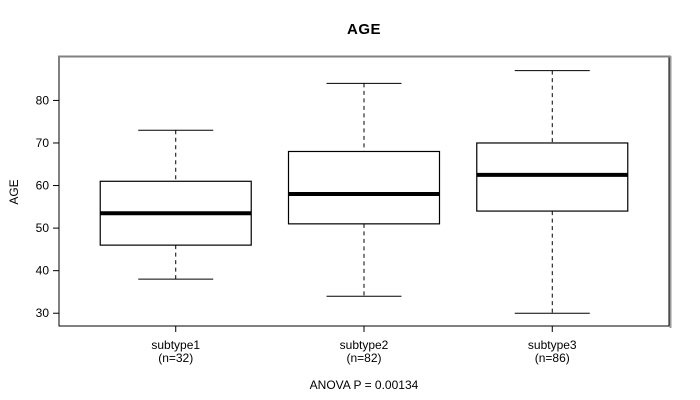  What do you see at coordinates (363, 29) in the screenshot?
I see `chart-title: AGE` at bounding box center [363, 29].